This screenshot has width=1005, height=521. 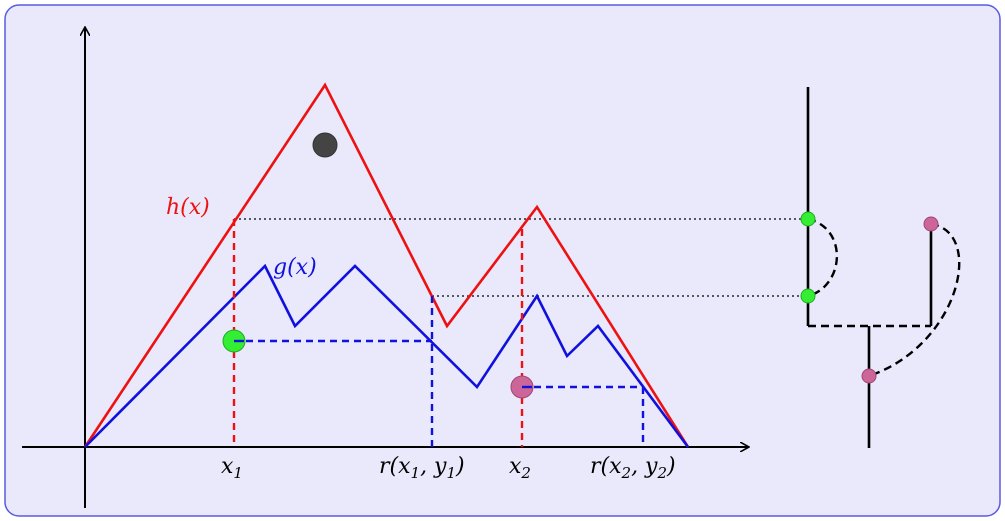 What do you see at coordinates (931, 224) in the screenshot?
I see `tree-pink-node-upper` at bounding box center [931, 224].